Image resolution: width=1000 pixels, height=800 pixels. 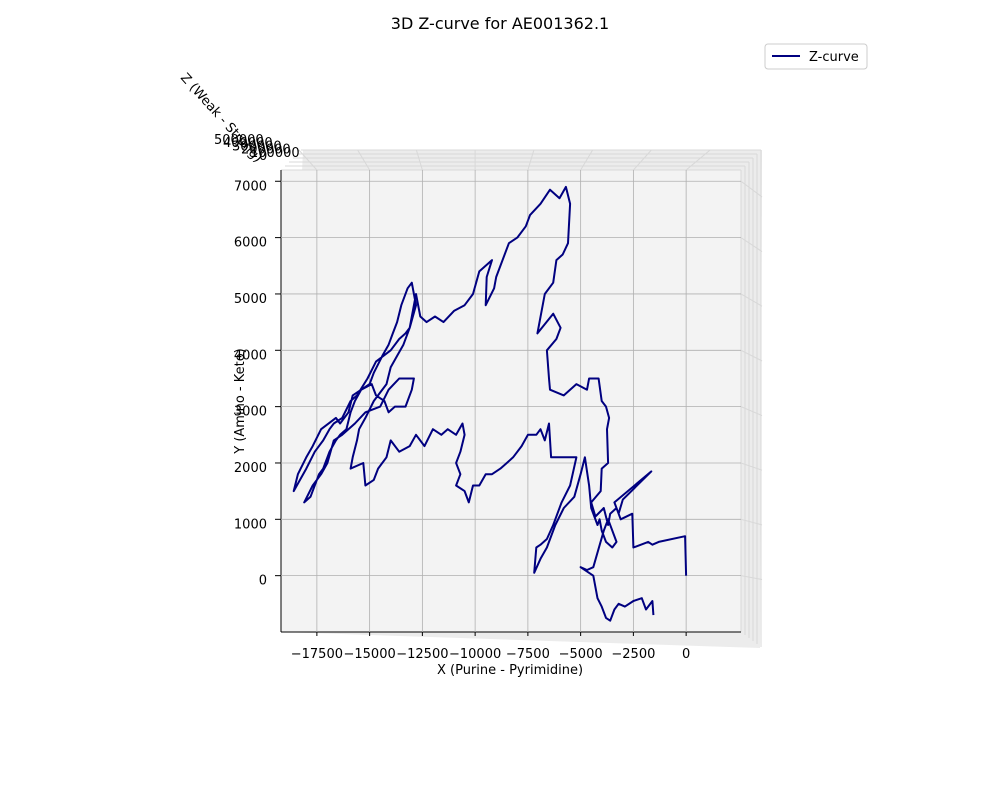 I want to click on y-tick-label: 7000, so click(x=250, y=186).